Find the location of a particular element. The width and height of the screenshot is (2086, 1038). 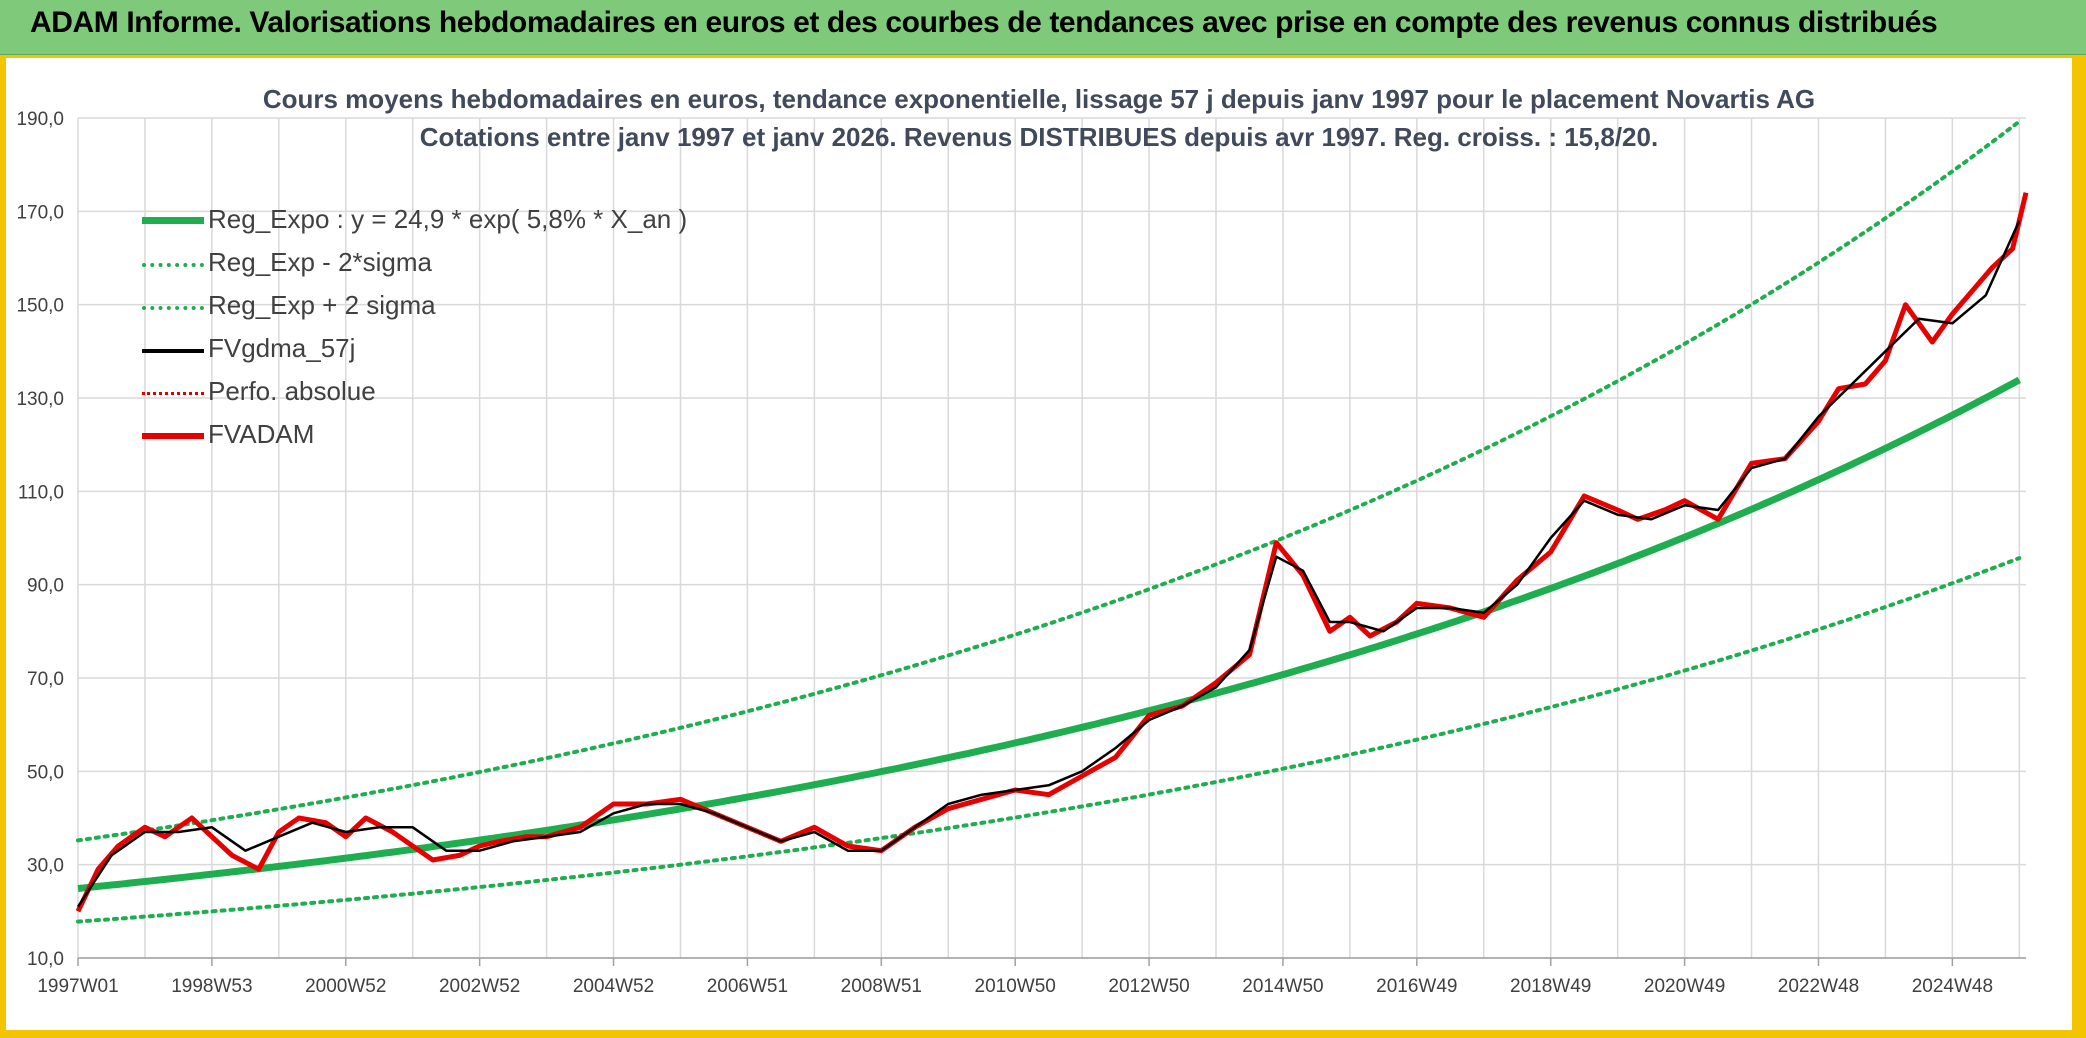

legend-swatch-reg-exp-plus is located at coordinates (173, 308).